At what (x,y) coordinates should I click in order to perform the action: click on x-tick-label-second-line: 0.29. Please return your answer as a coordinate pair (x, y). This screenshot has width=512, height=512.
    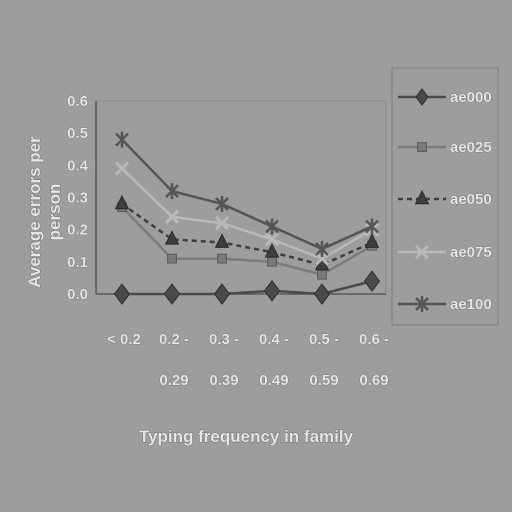
    Looking at the image, I should click on (173, 380).